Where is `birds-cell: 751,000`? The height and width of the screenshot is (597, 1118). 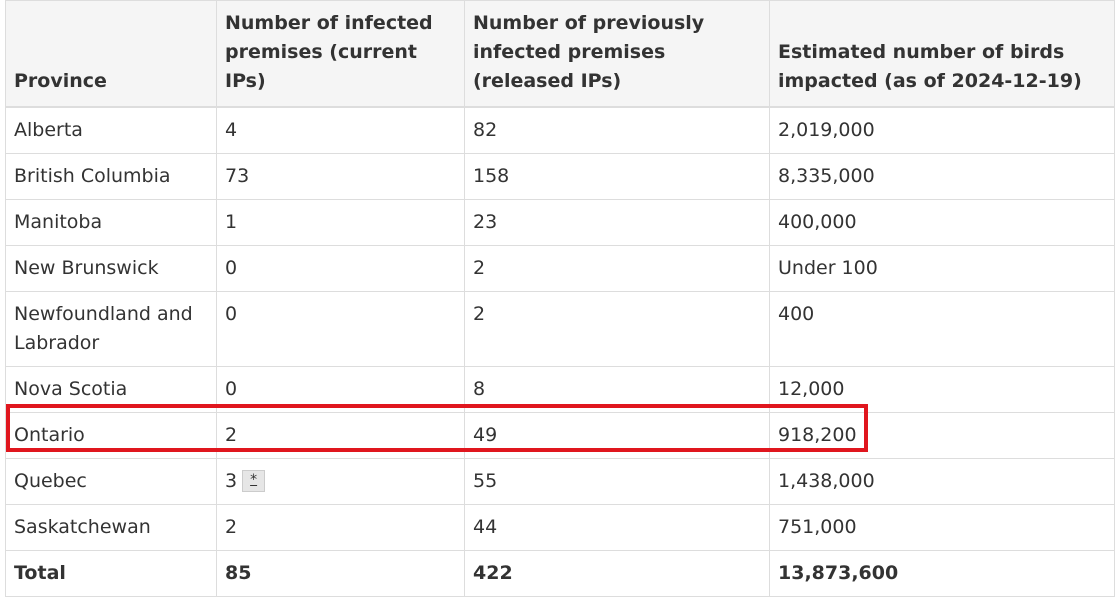
birds-cell: 751,000 is located at coordinates (942, 527).